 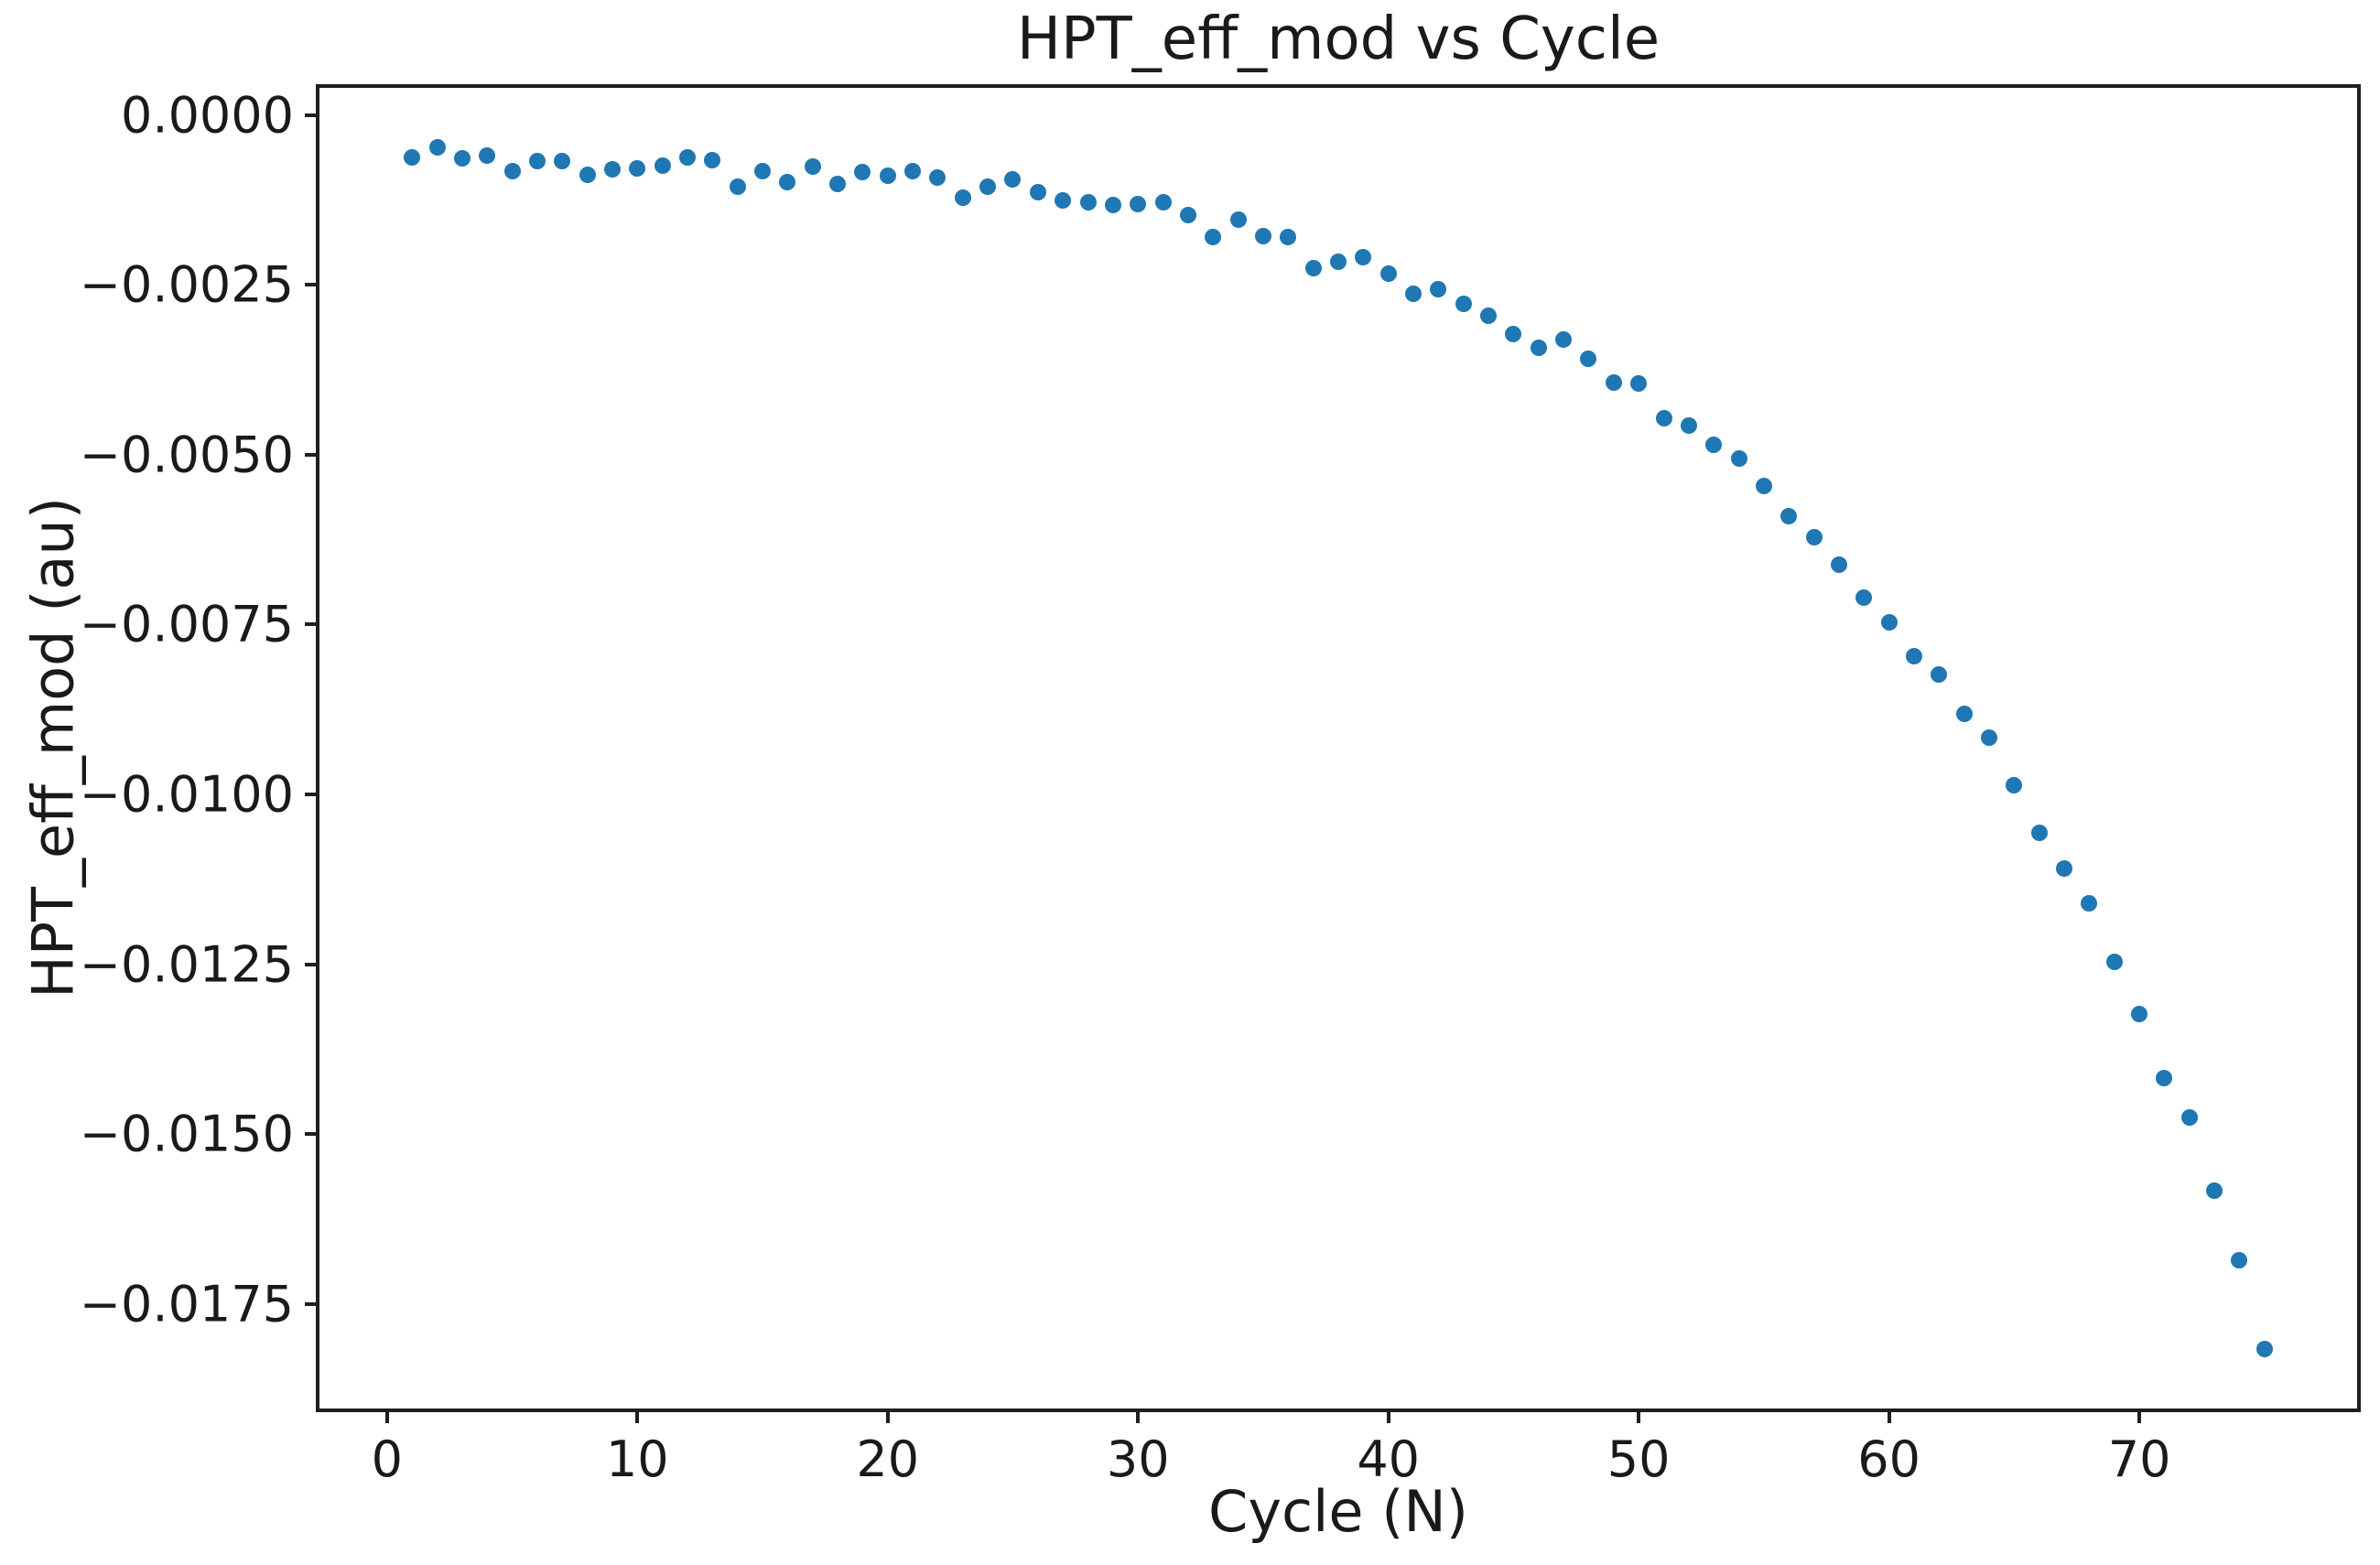 I want to click on x-axis-ticklabel: 0, so click(x=387, y=1459).